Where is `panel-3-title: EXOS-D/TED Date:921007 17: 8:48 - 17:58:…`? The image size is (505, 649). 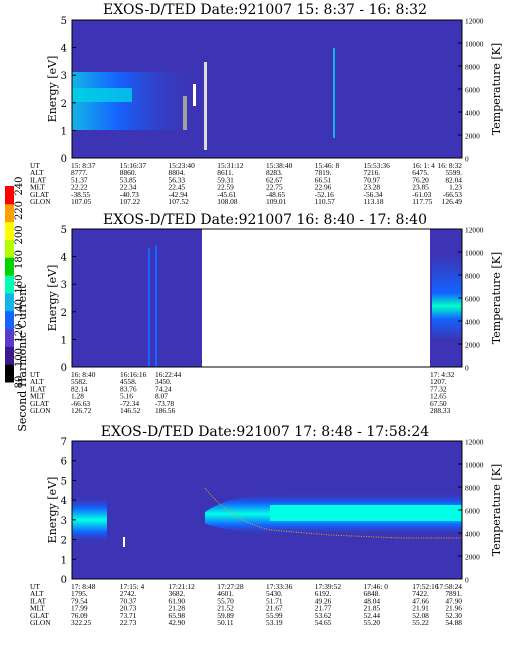 panel-3-title: EXOS-D/TED Date:921007 17: 8:48 - 17:58:… is located at coordinates (265, 432).